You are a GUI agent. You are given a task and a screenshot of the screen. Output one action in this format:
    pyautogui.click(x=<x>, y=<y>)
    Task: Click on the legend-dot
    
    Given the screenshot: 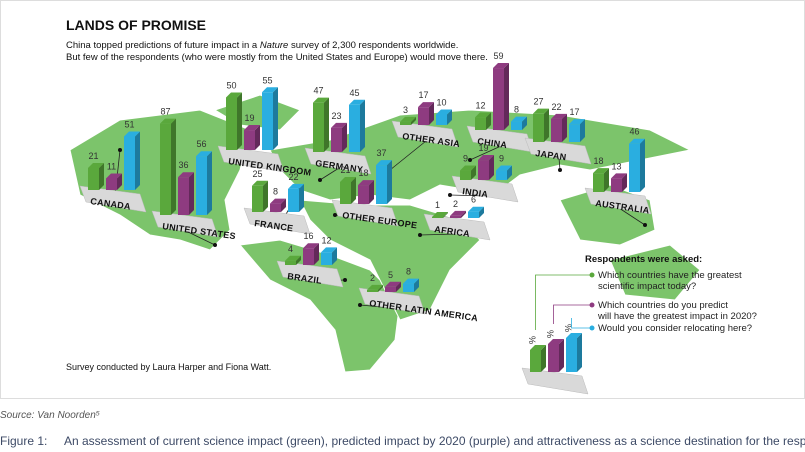 What is the action you would take?
    pyautogui.click(x=592, y=328)
    